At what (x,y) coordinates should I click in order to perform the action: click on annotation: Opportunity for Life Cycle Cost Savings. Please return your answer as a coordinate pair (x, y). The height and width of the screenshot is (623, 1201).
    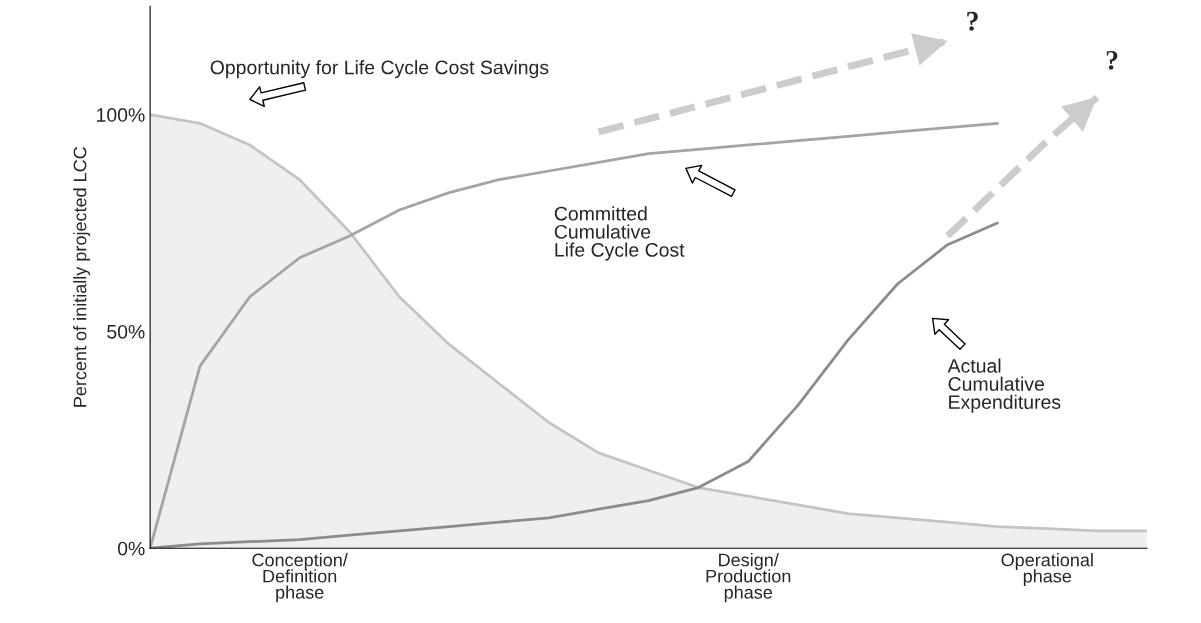
    Looking at the image, I should click on (379, 69).